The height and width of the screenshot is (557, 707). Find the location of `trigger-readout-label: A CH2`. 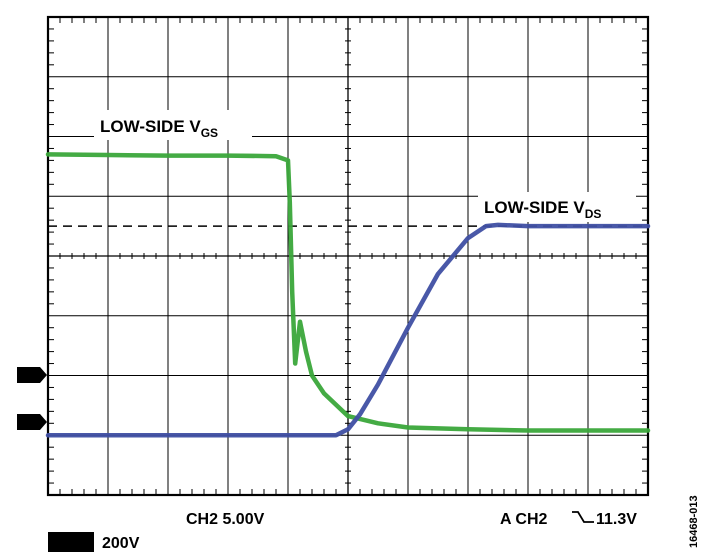

trigger-readout-label: A CH2 is located at coordinates (524, 519).